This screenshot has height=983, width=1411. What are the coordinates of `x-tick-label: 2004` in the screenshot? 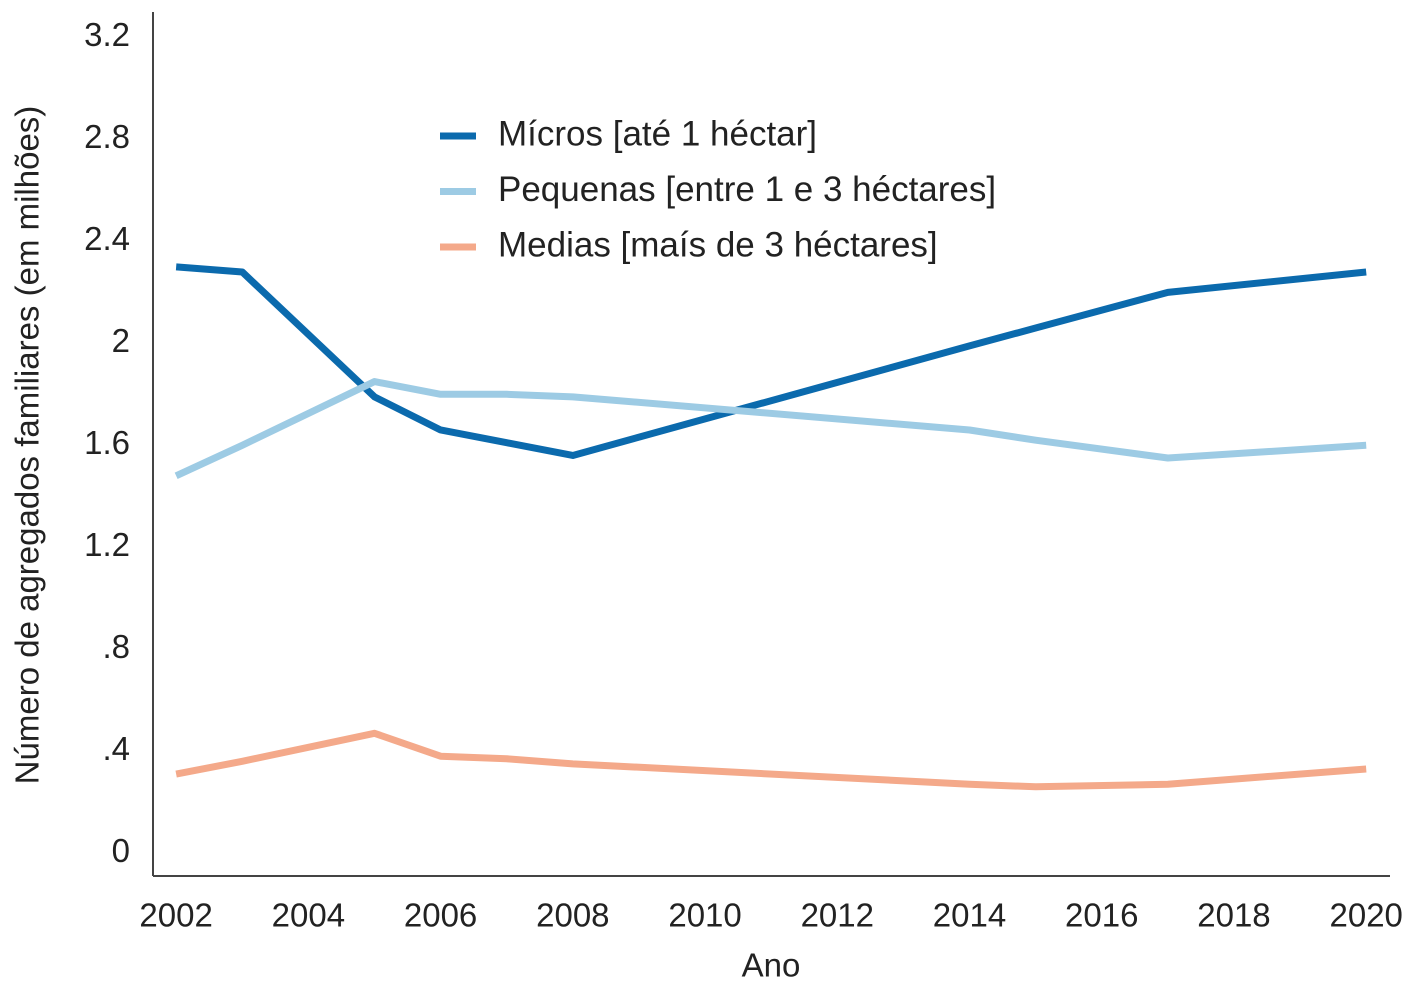 It's located at (308, 915).